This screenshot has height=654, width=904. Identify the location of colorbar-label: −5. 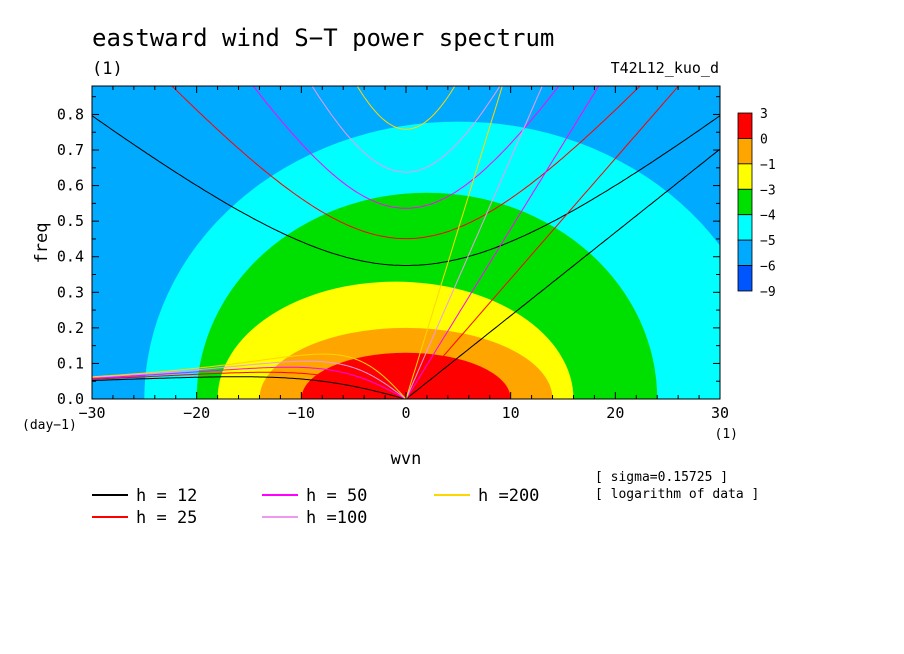
(768, 241).